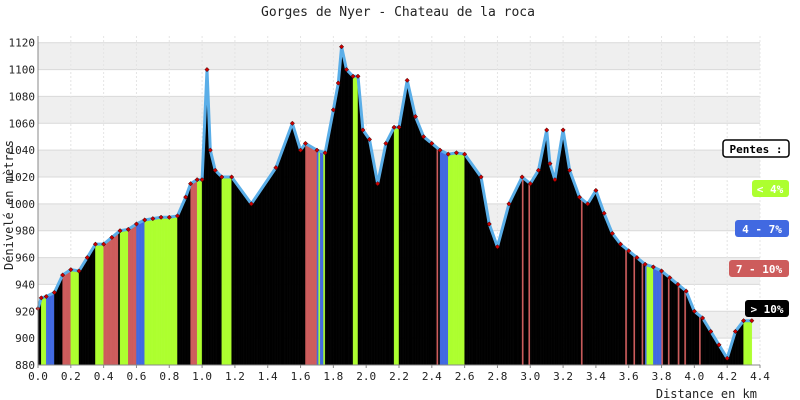  I want to click on x-tick-label: 4.0, so click(694, 376).